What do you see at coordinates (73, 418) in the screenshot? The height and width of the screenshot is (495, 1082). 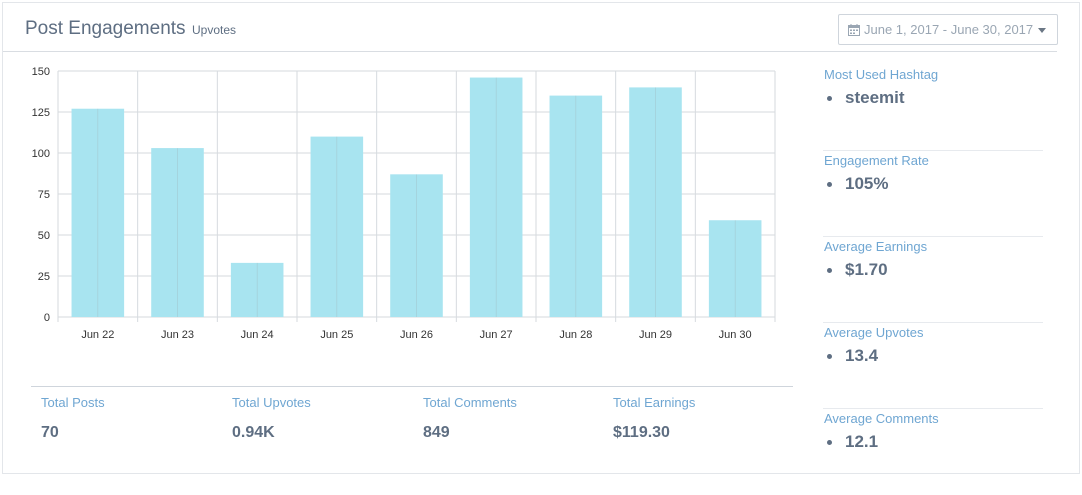 I see `stat-total-posts: Total Posts 70` at bounding box center [73, 418].